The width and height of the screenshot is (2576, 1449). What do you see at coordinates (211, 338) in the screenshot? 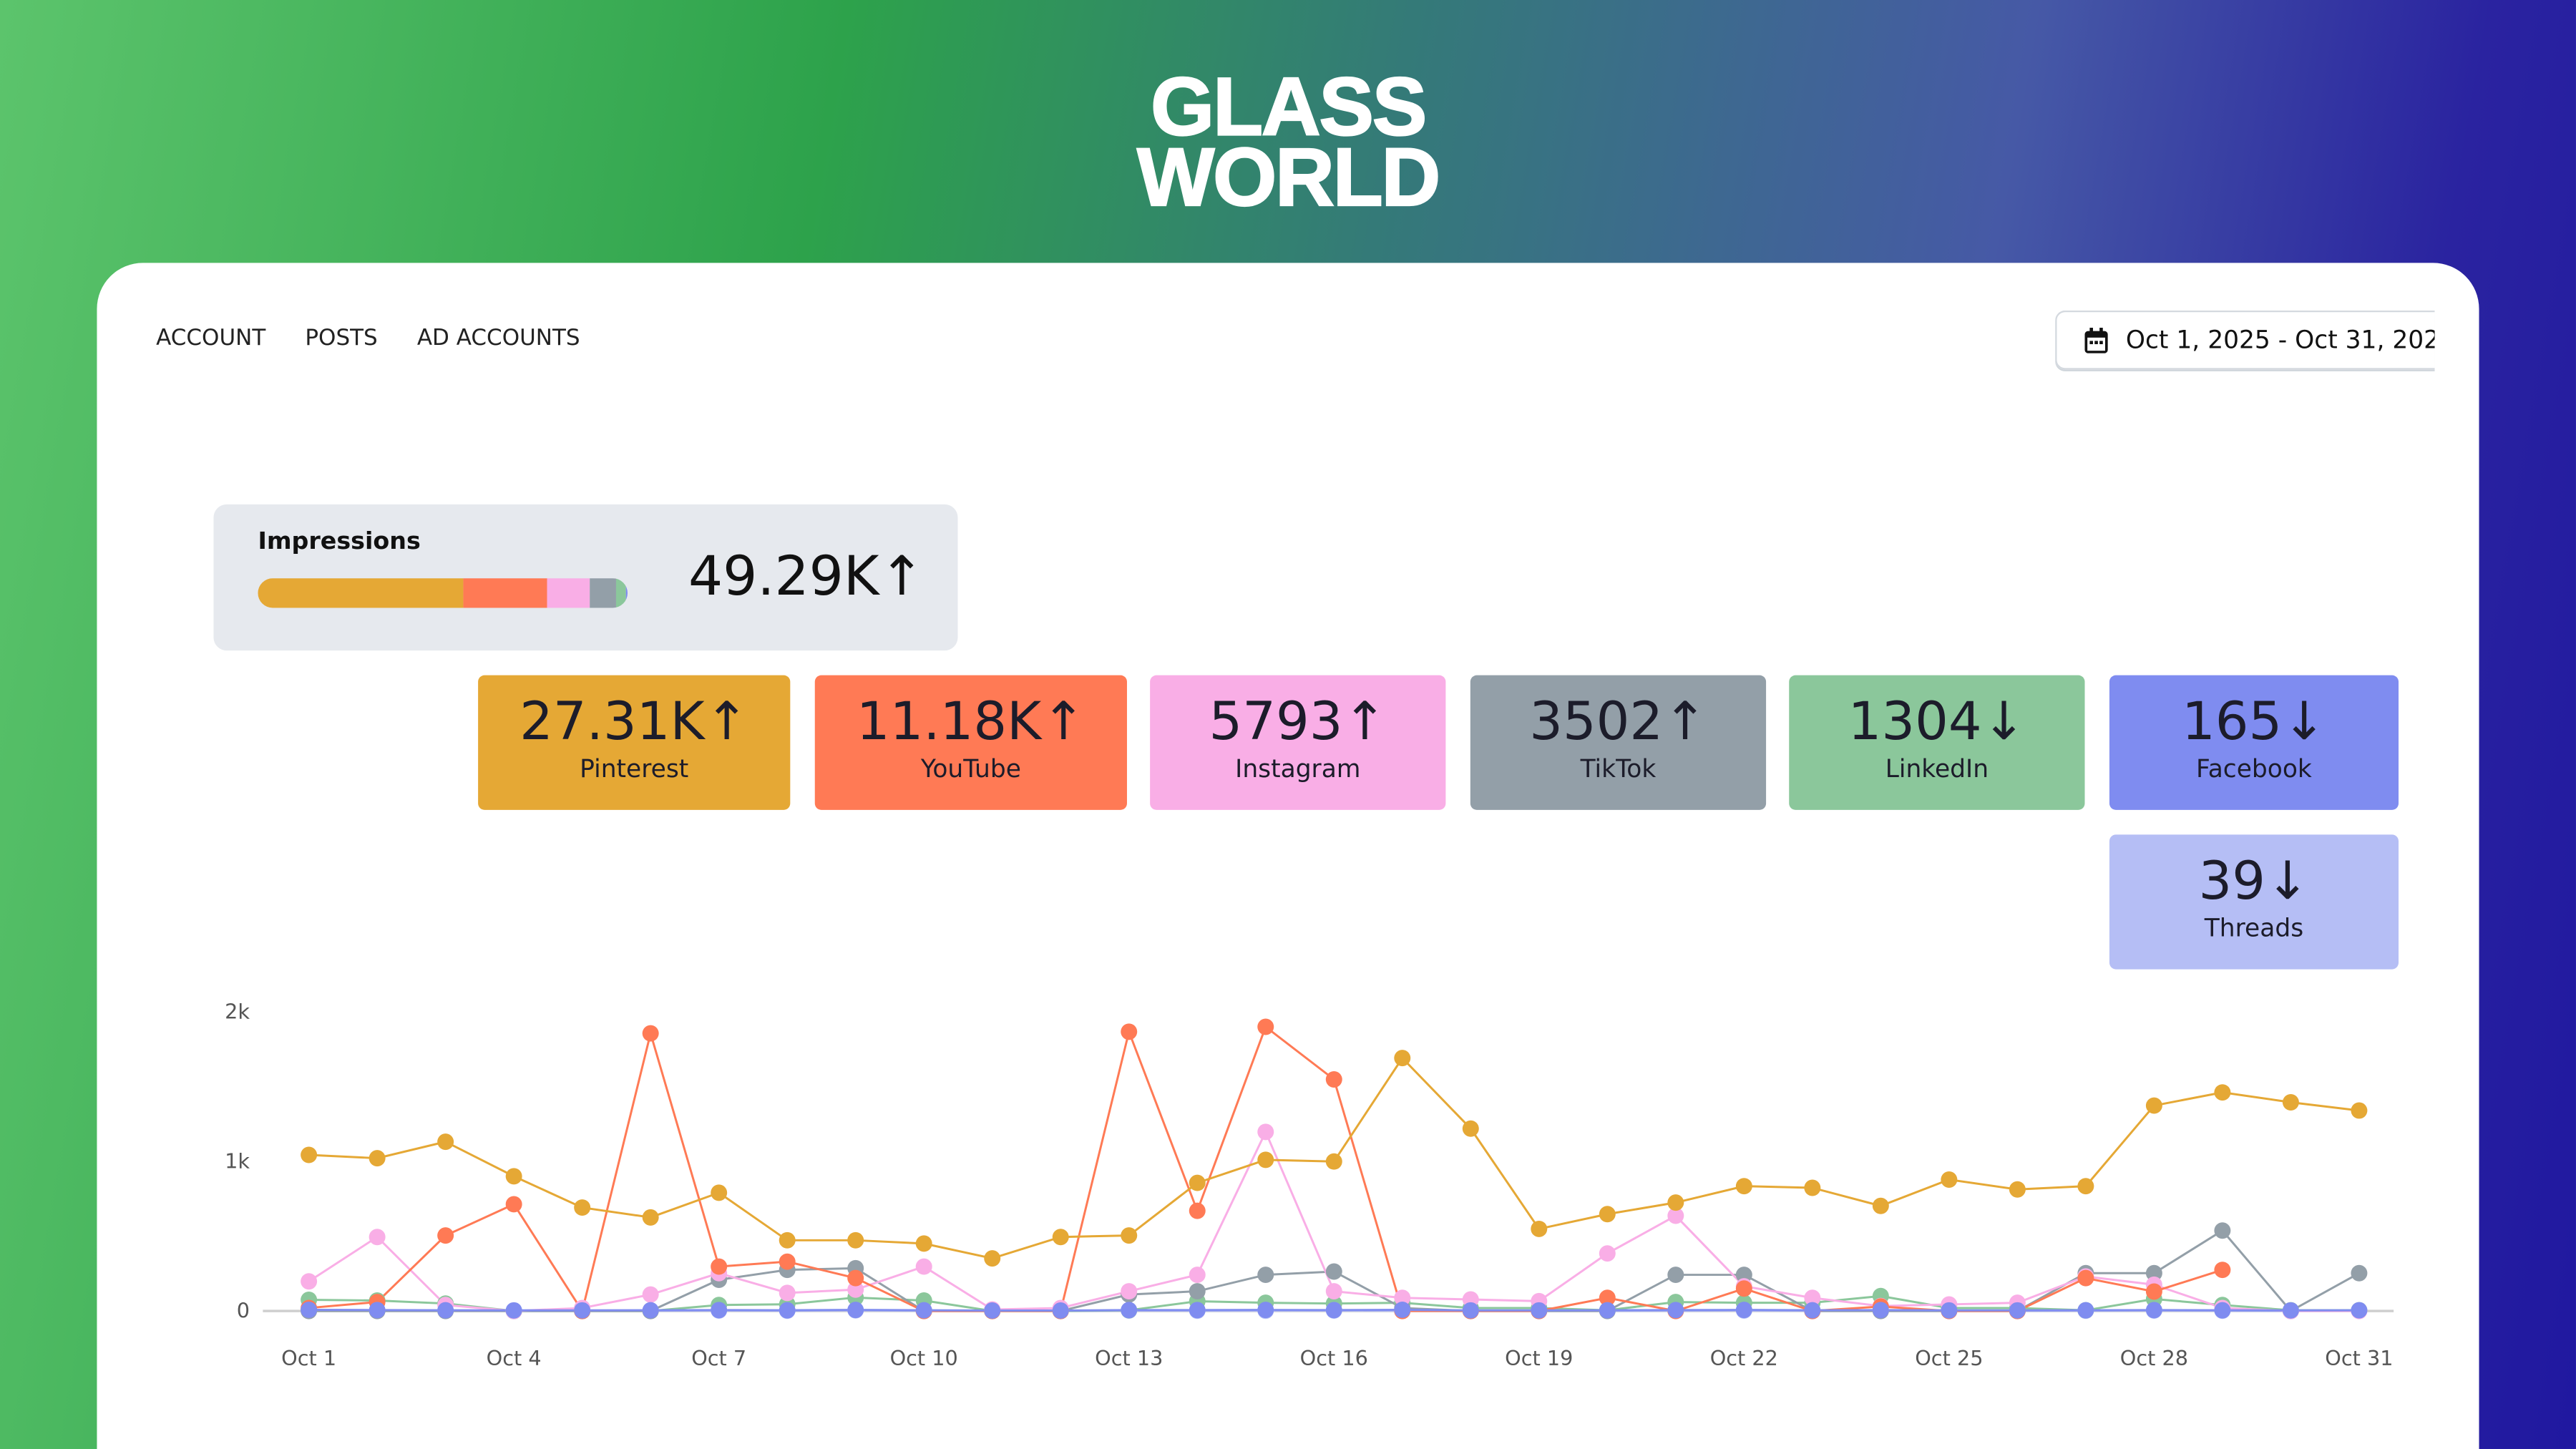
I see `nav-account: ACCOUNT` at bounding box center [211, 338].